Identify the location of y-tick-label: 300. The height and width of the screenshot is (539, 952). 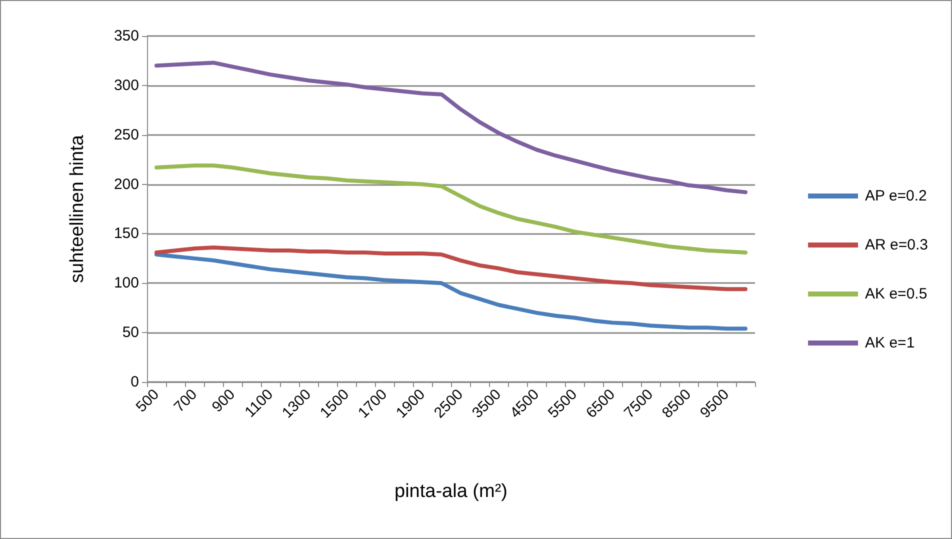
(126, 85).